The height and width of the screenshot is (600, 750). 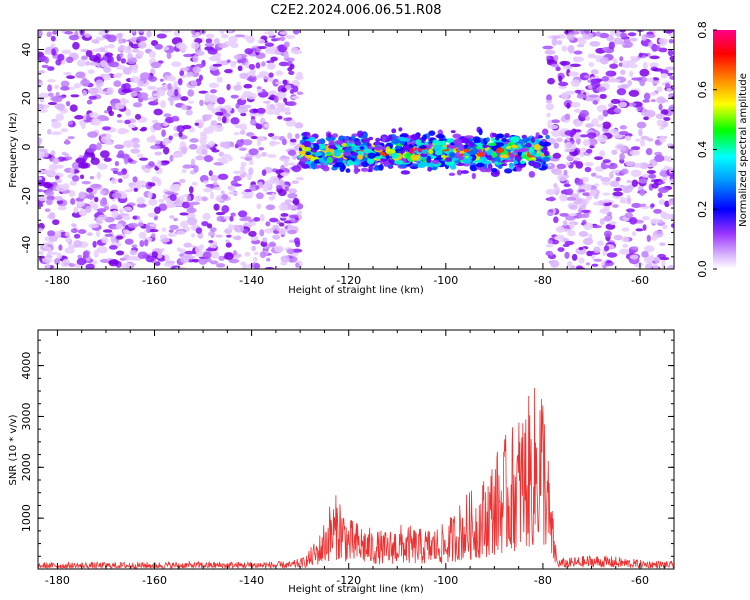 I want to click on y-tick-label: 40, so click(x=26, y=50).